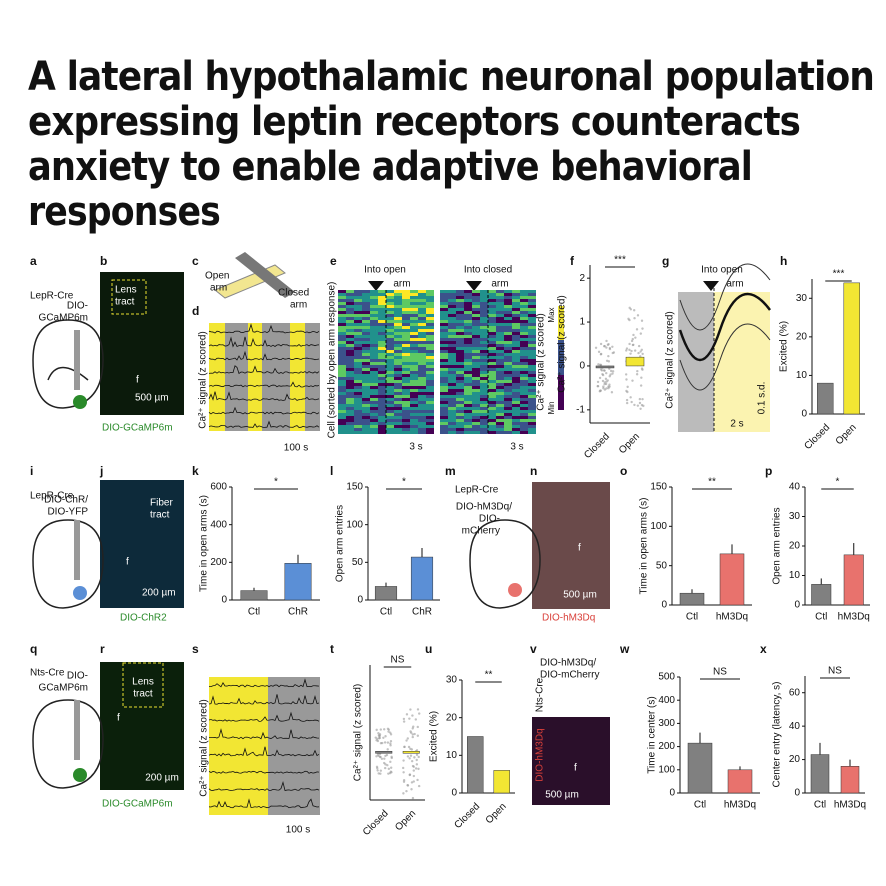  I want to click on y-tick-label: 10, so click(795, 575).